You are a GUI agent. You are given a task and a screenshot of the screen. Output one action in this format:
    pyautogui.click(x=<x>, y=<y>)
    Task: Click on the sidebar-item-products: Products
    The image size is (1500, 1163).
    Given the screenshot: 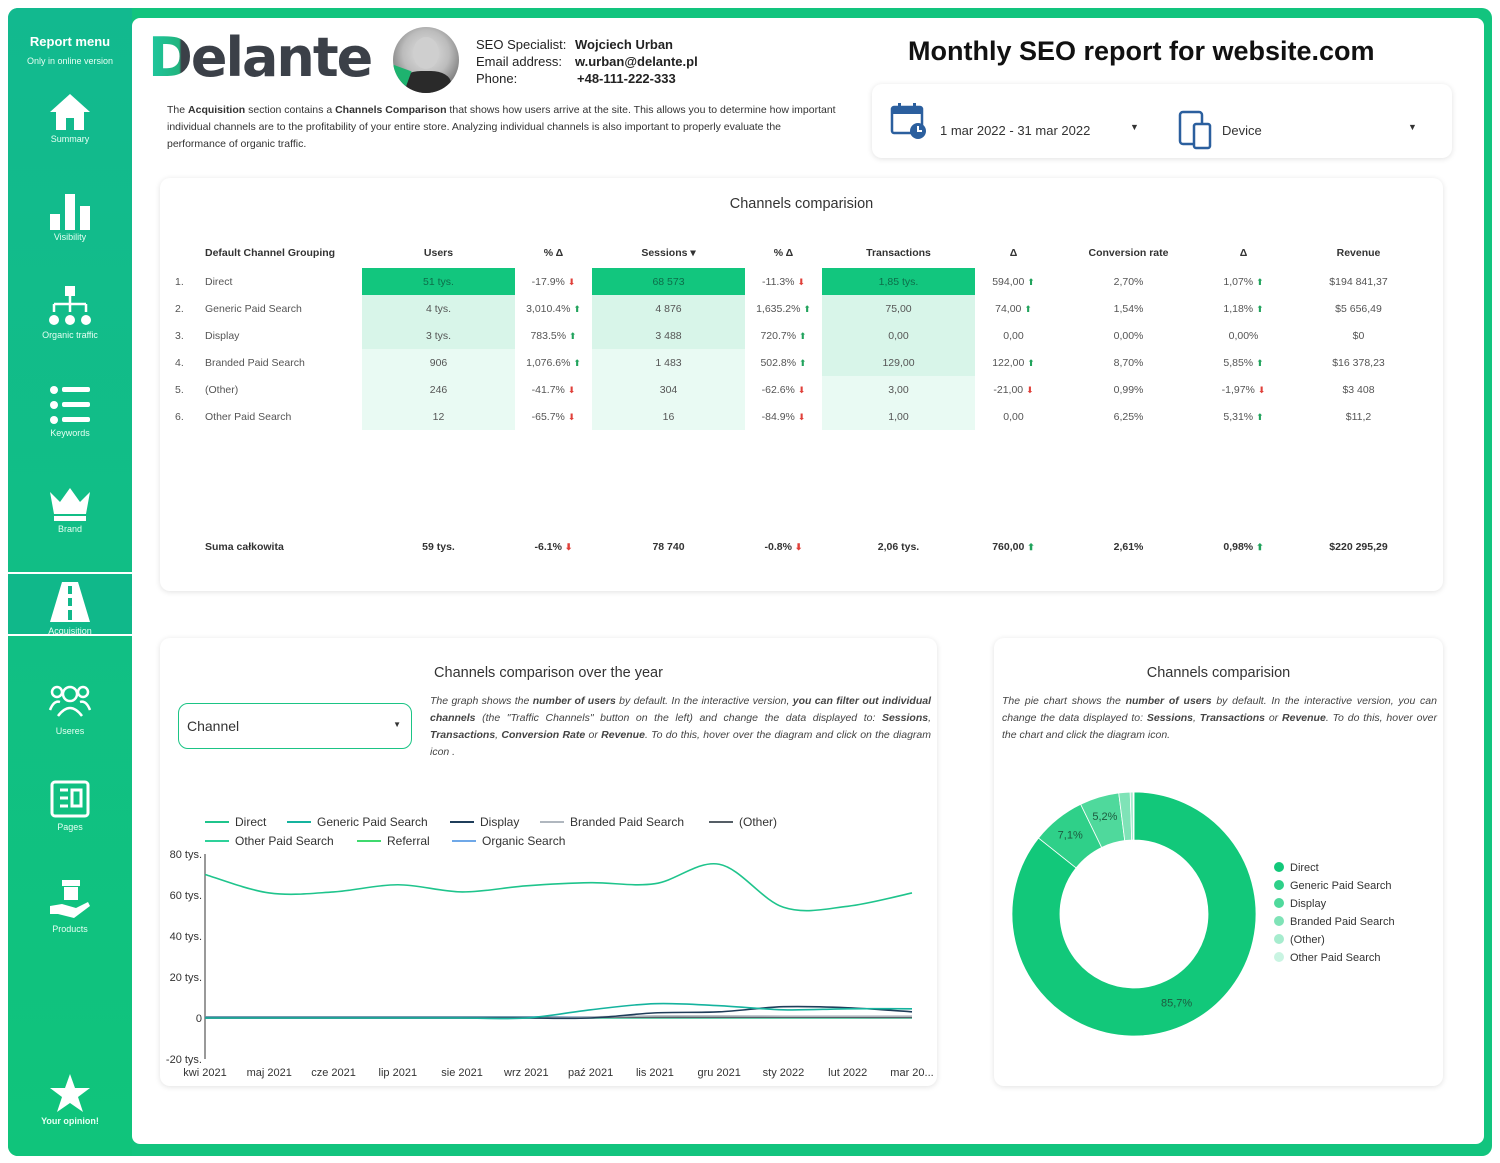 What is the action you would take?
    pyautogui.click(x=70, y=906)
    